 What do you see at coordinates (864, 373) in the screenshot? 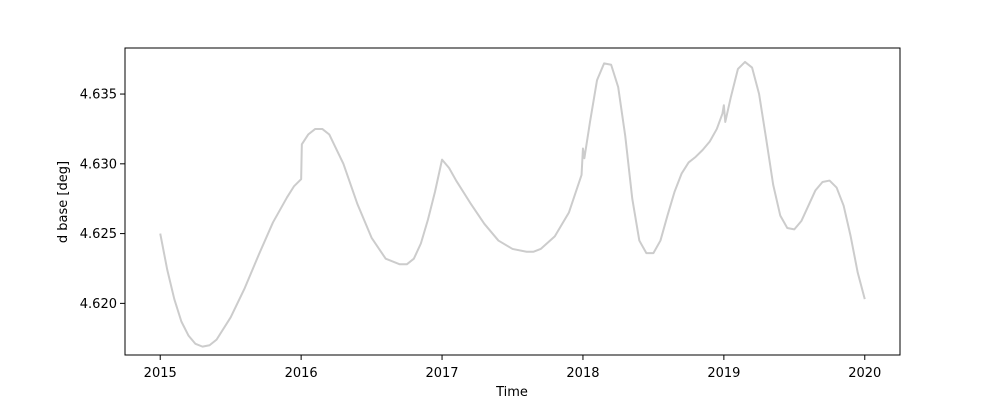
I see `x-tick-label: 2020` at bounding box center [864, 373].